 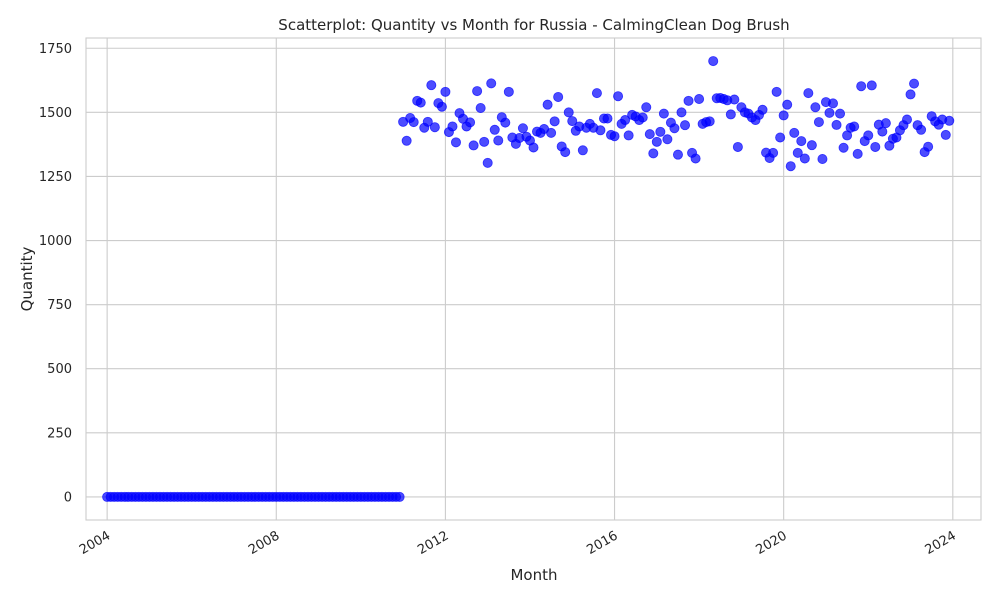 I want to click on x-tick-label: 2004, so click(x=95, y=543).